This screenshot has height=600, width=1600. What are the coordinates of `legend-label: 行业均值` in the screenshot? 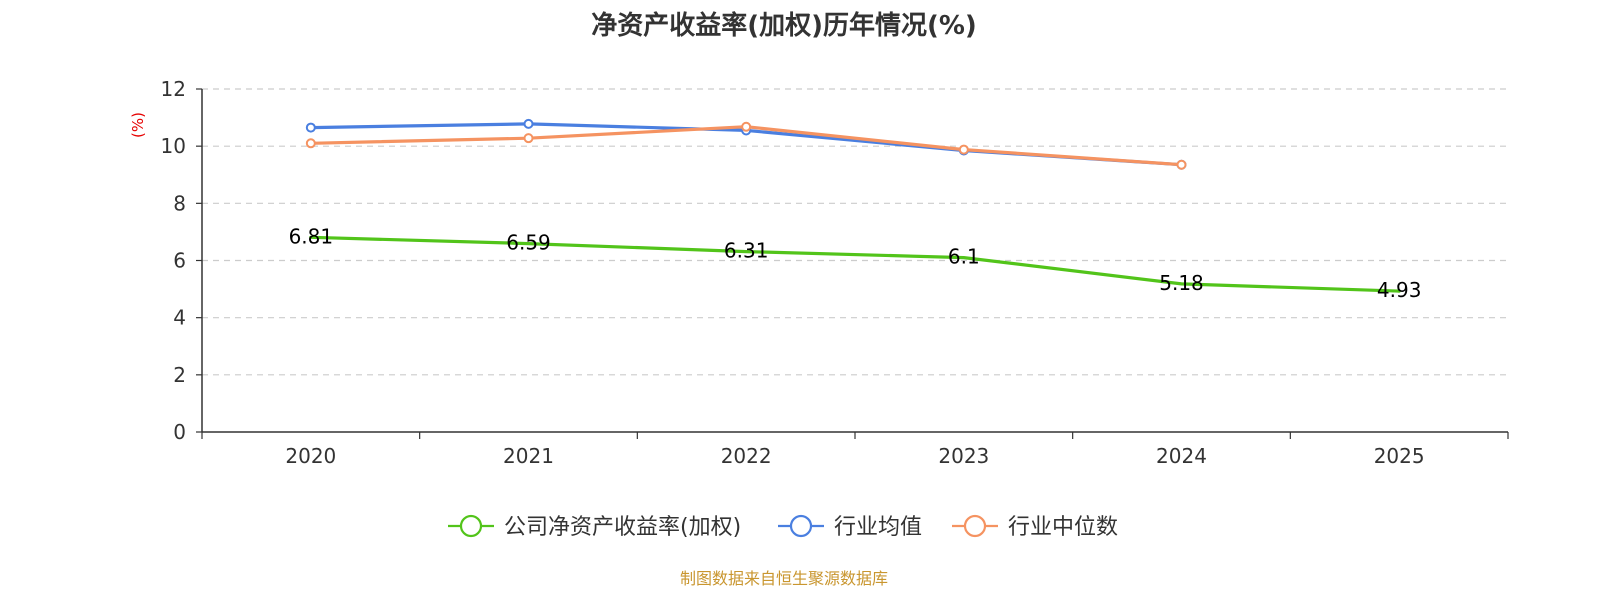 It's located at (878, 527).